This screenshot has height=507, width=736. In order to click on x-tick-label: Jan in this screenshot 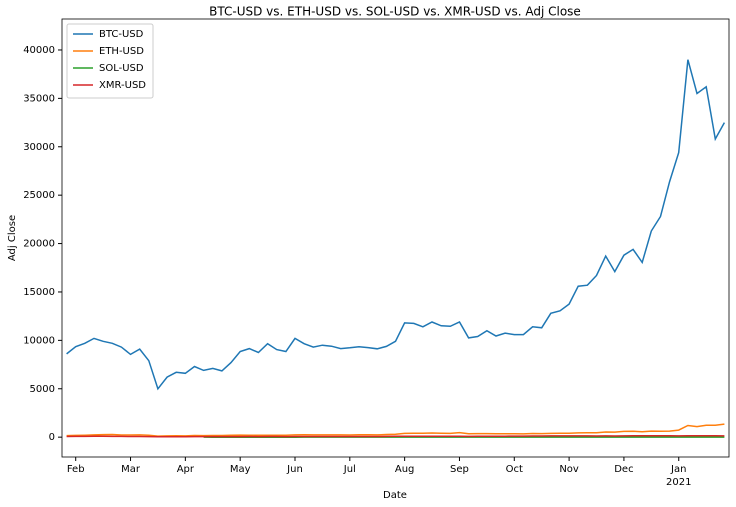, I will do `click(678, 469)`.